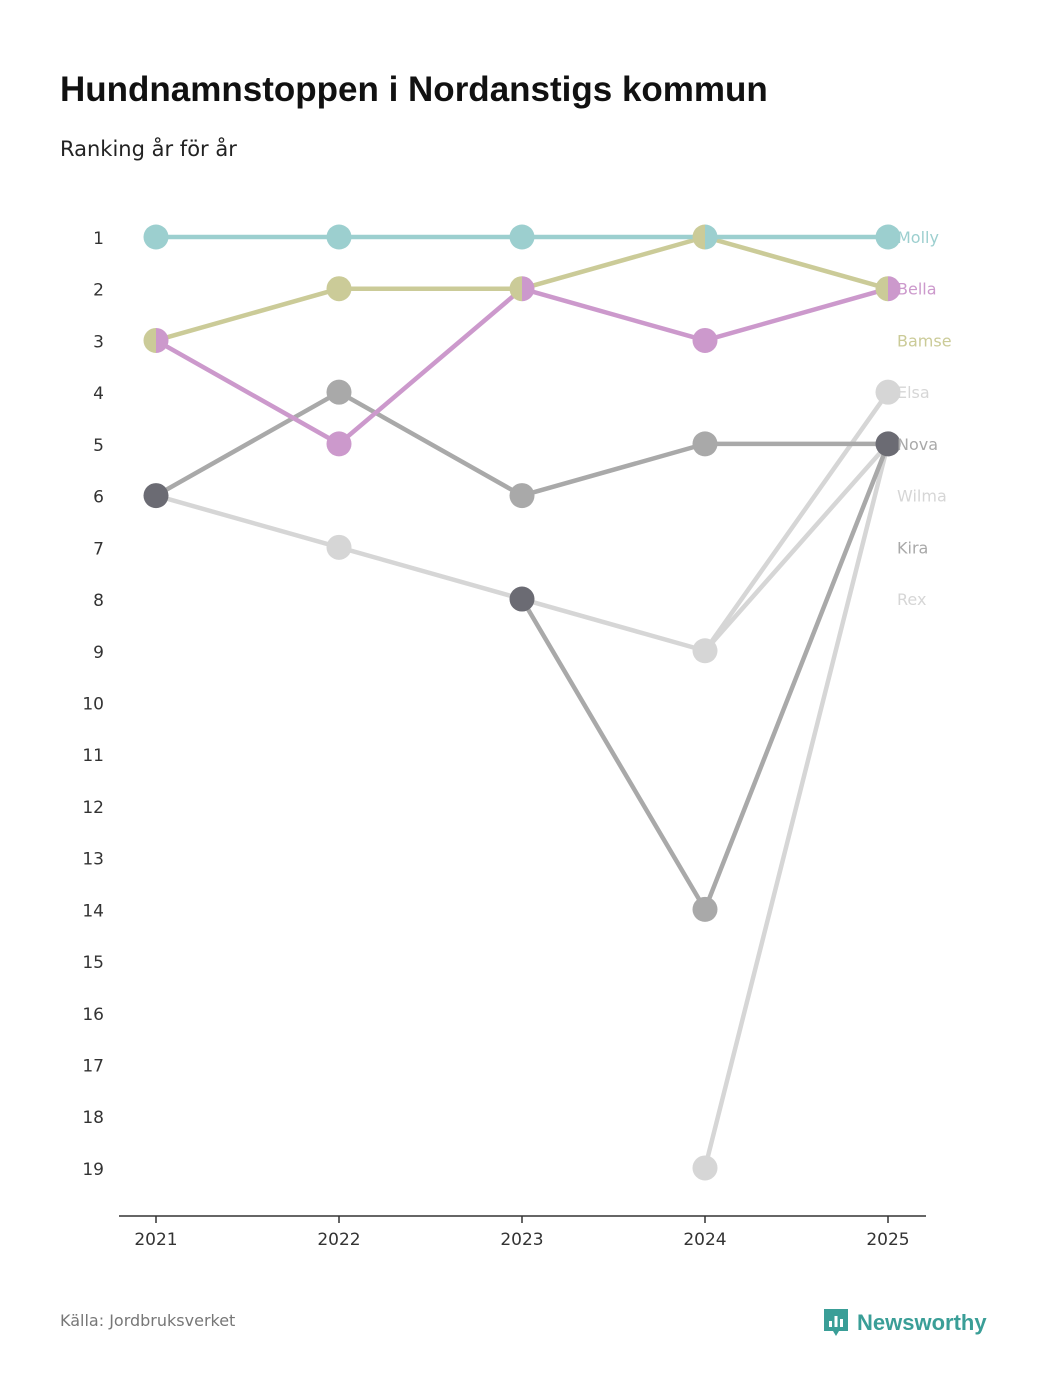 The image size is (1042, 1400). What do you see at coordinates (155, 1240) in the screenshot?
I see `x-tick-label: 2021` at bounding box center [155, 1240].